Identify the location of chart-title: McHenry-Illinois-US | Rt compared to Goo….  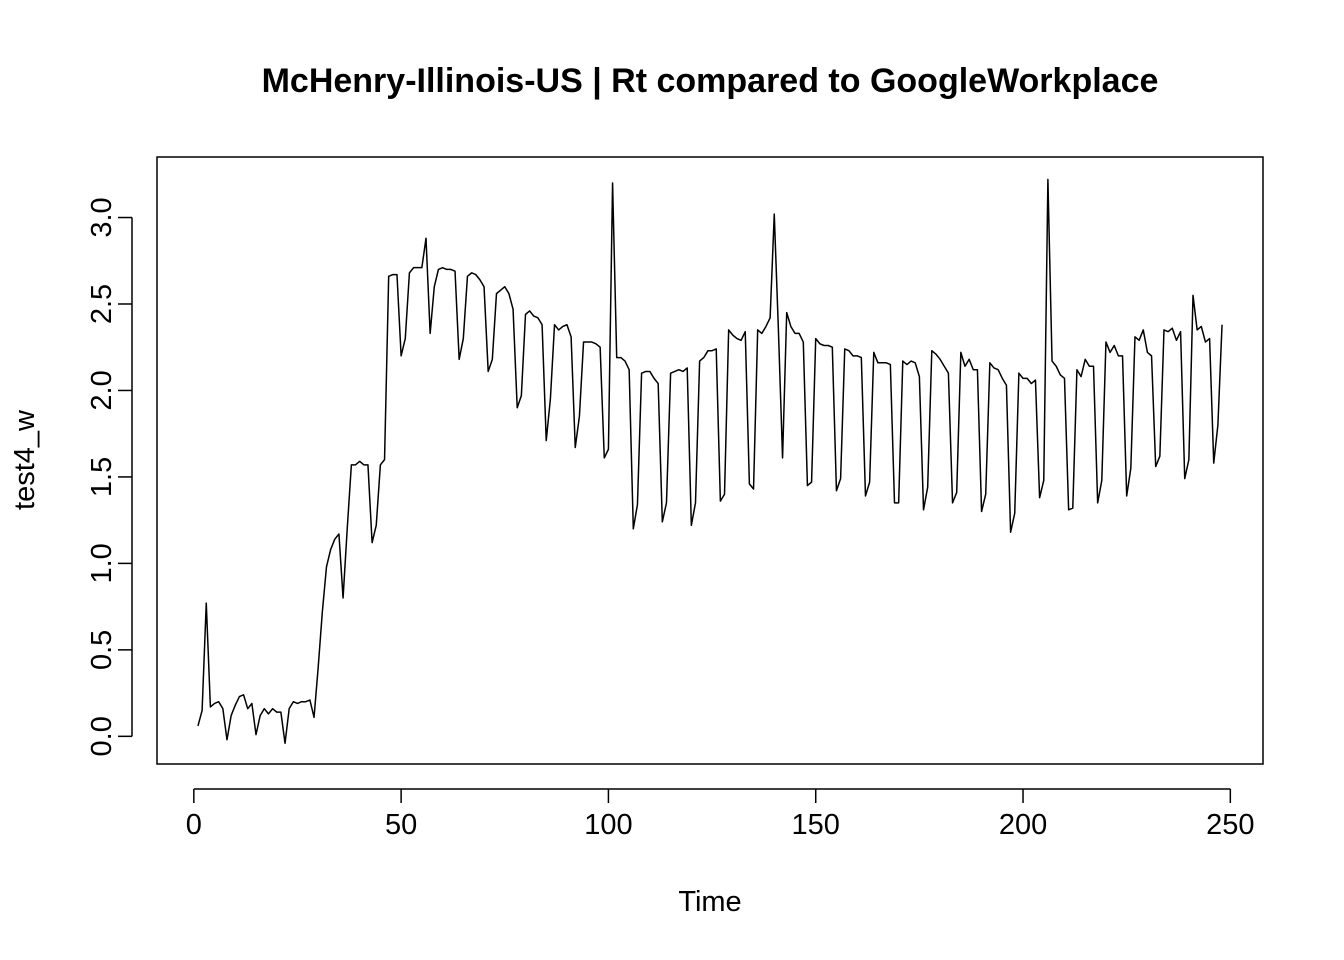
(710, 81).